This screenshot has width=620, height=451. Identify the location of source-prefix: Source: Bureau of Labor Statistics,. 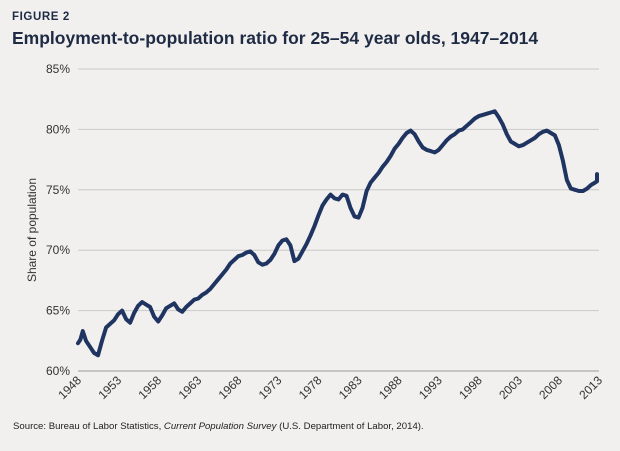
(88, 426).